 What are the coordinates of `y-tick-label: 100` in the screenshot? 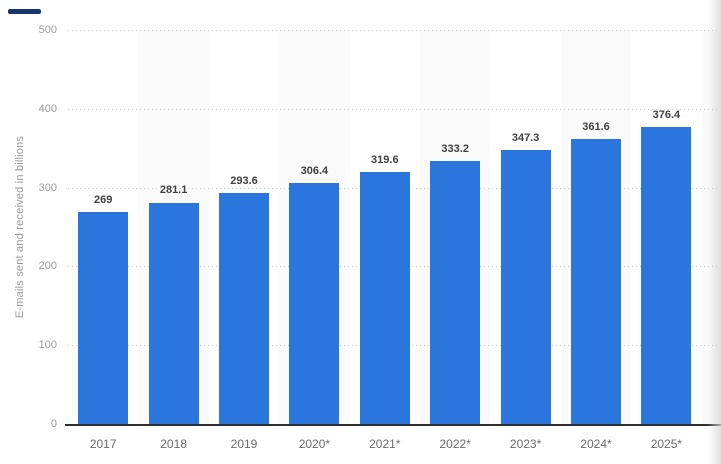 It's located at (47, 345).